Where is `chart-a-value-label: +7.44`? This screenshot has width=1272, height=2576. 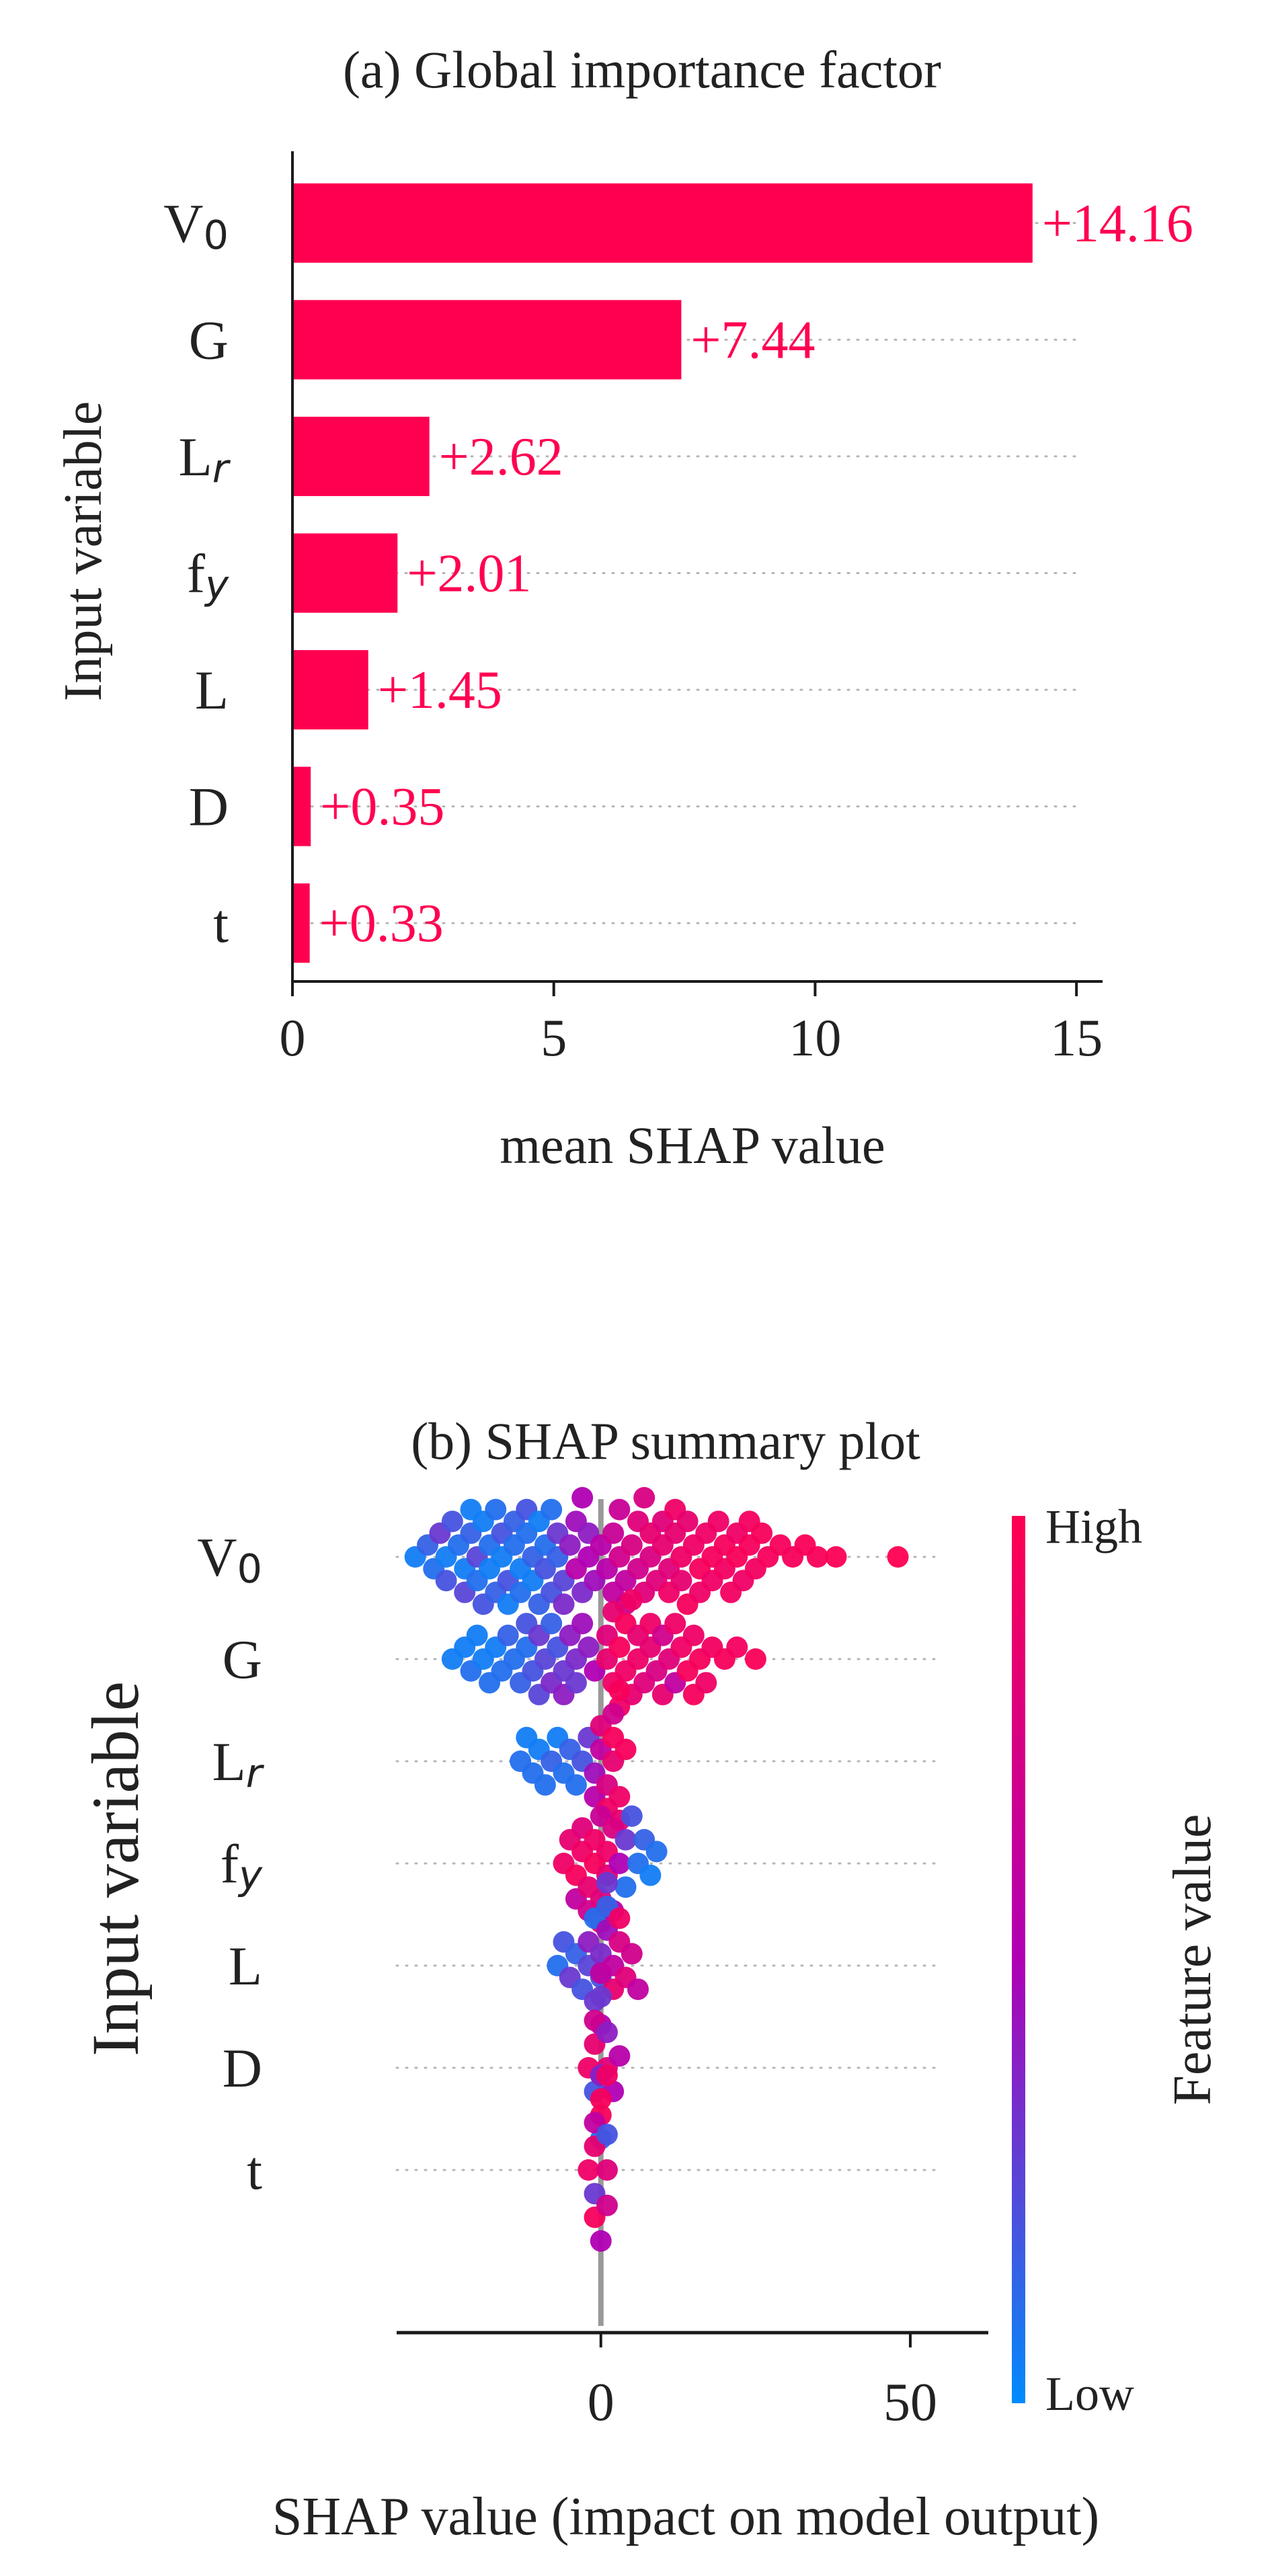
chart-a-value-label: +7.44 is located at coordinates (752, 340).